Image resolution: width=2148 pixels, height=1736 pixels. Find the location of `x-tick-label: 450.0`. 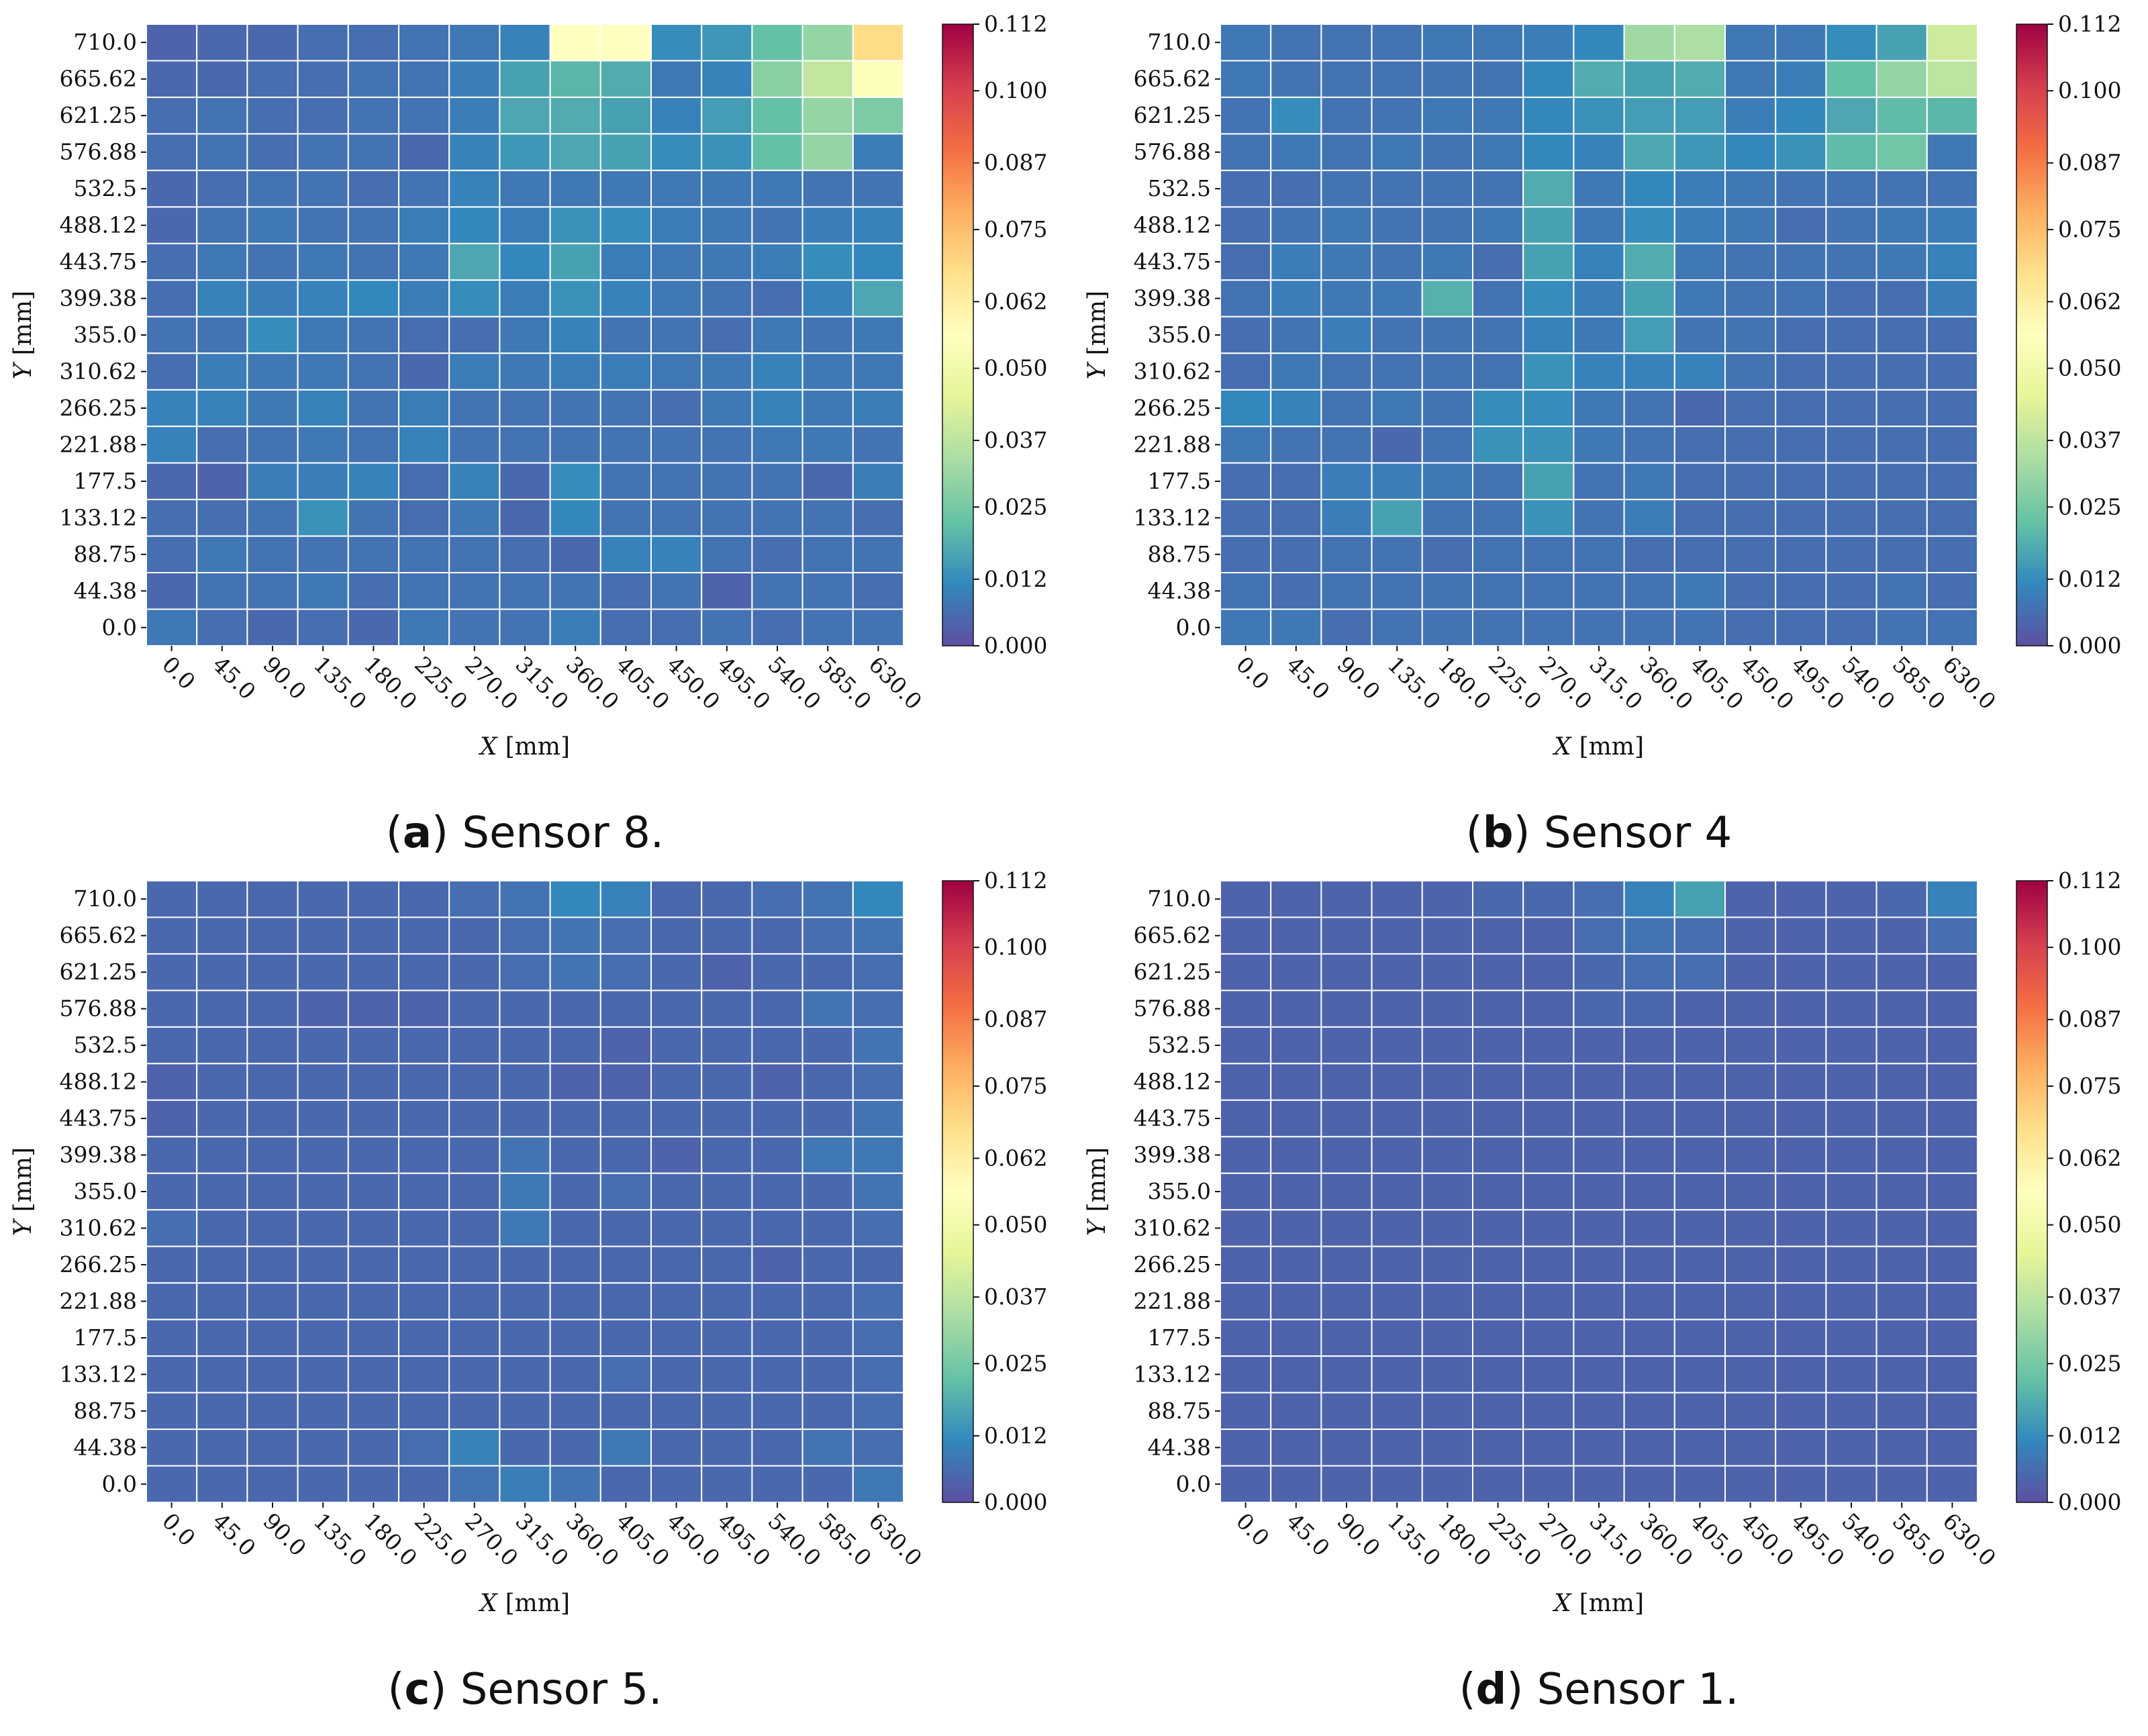

x-tick-label: 450.0 is located at coordinates (693, 1539).